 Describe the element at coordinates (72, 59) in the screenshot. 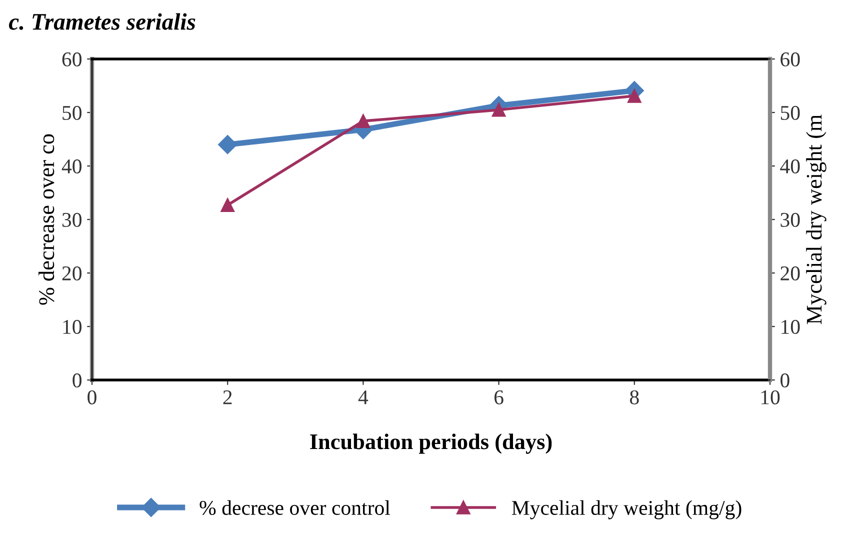

I see `y-tick-label: 60` at that location.